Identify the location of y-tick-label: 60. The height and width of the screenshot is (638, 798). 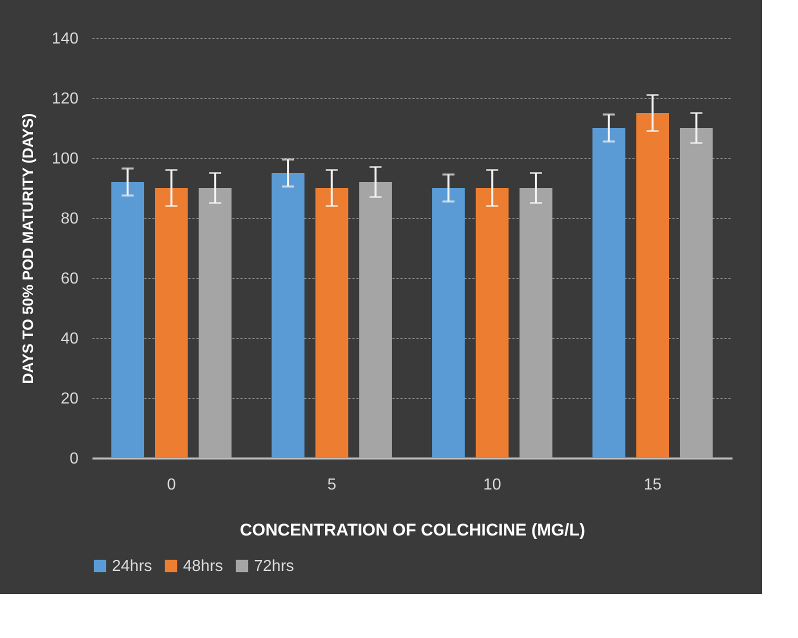
(69, 279).